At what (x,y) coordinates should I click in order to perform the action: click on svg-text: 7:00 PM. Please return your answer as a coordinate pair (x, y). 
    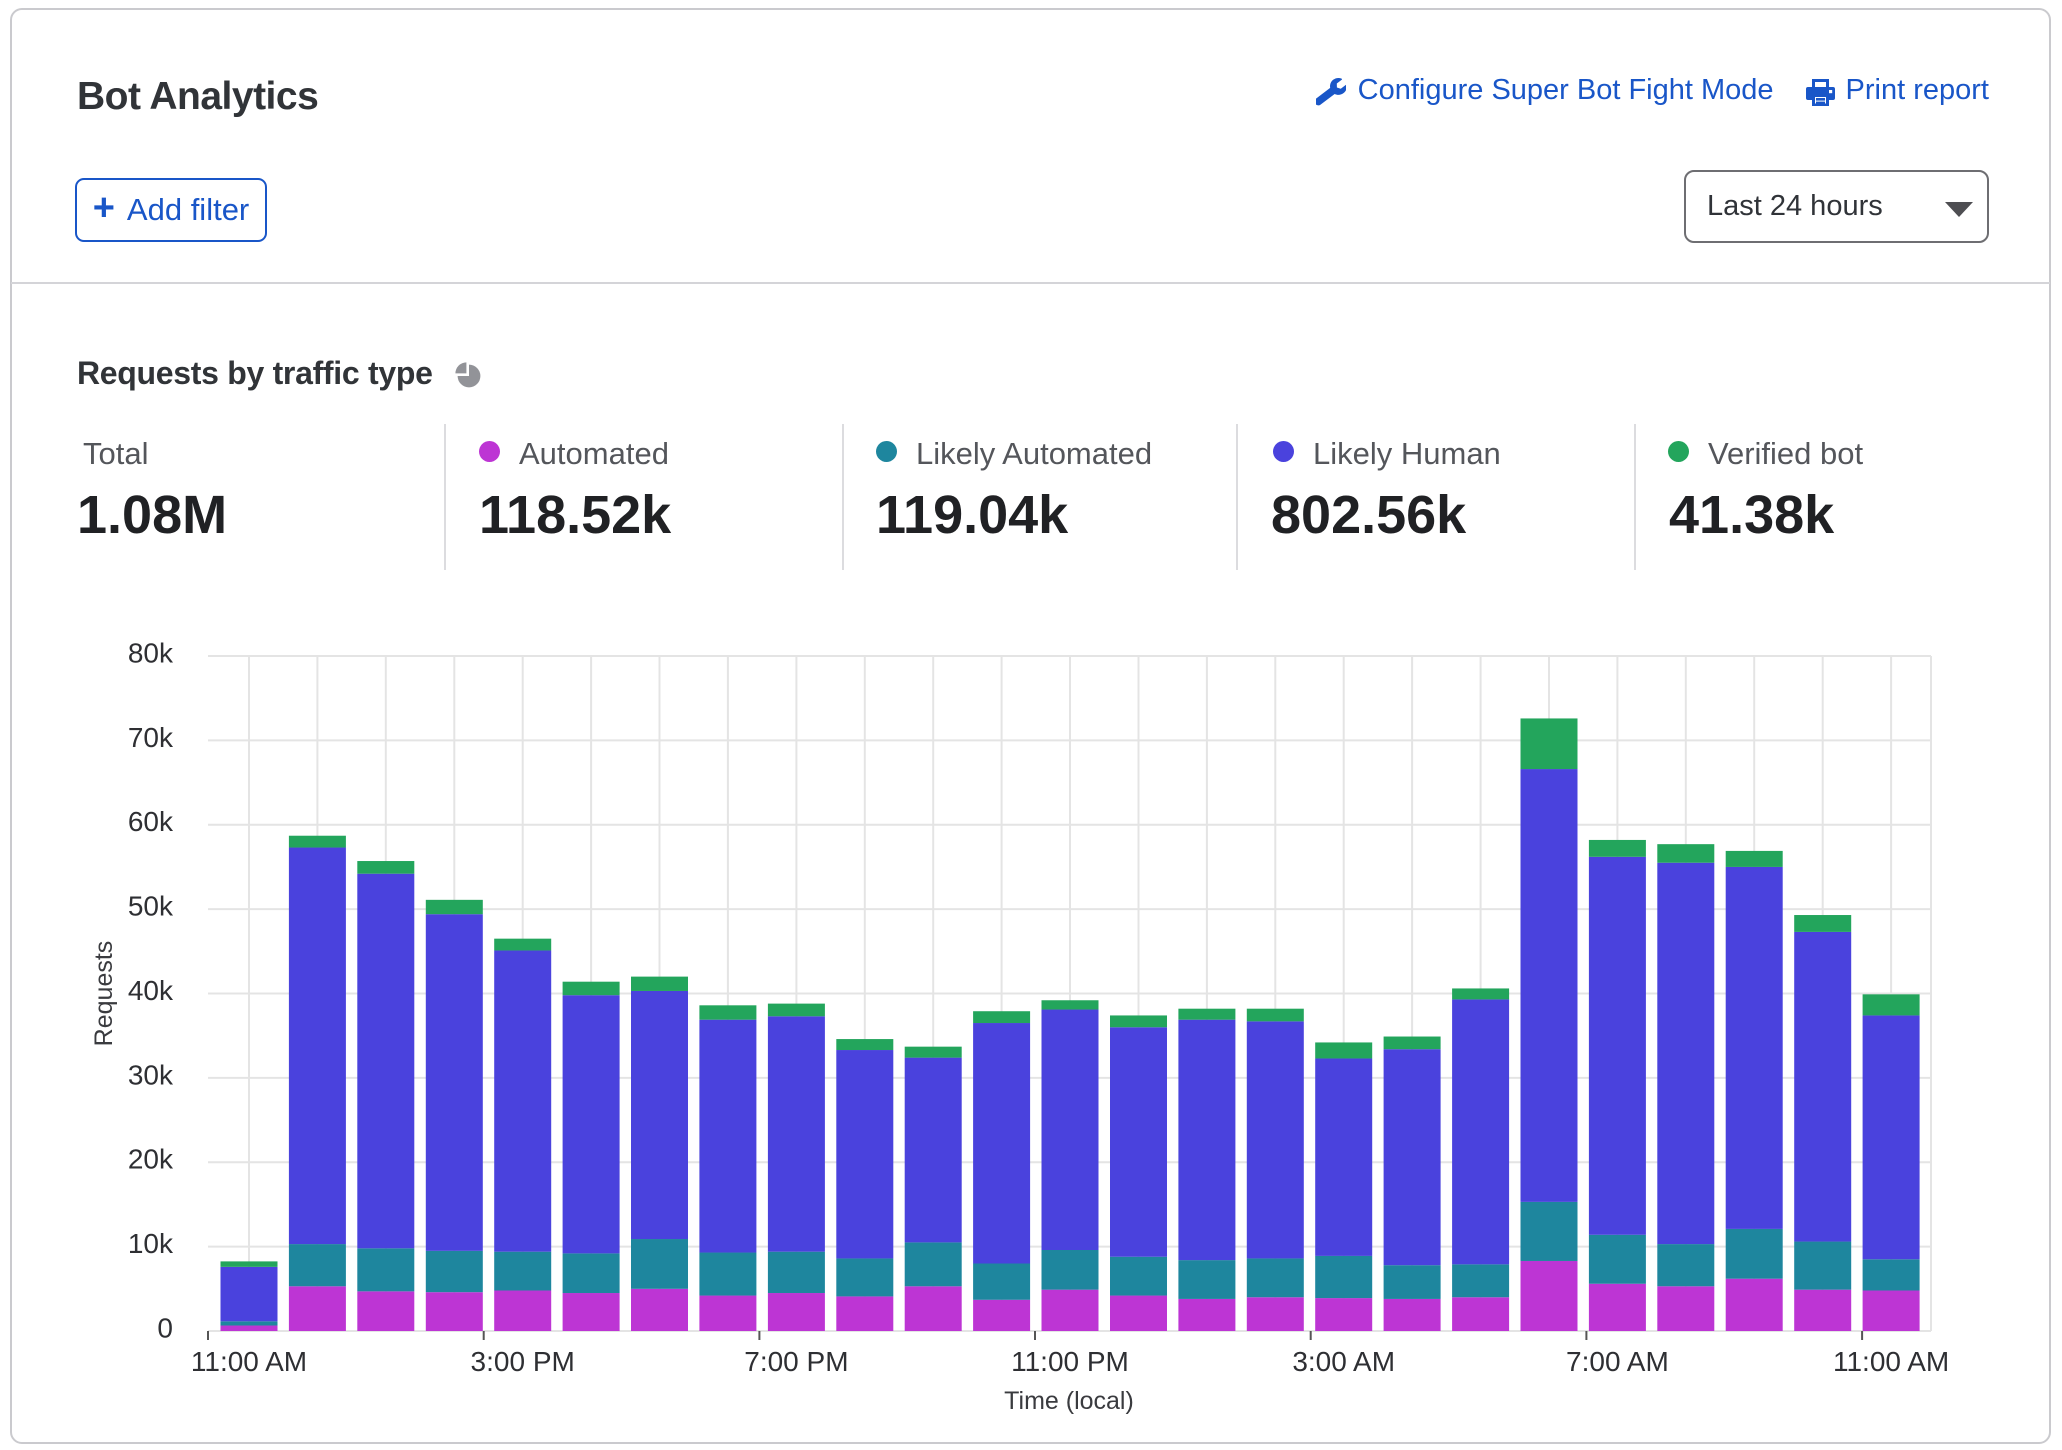
    Looking at the image, I should click on (796, 1361).